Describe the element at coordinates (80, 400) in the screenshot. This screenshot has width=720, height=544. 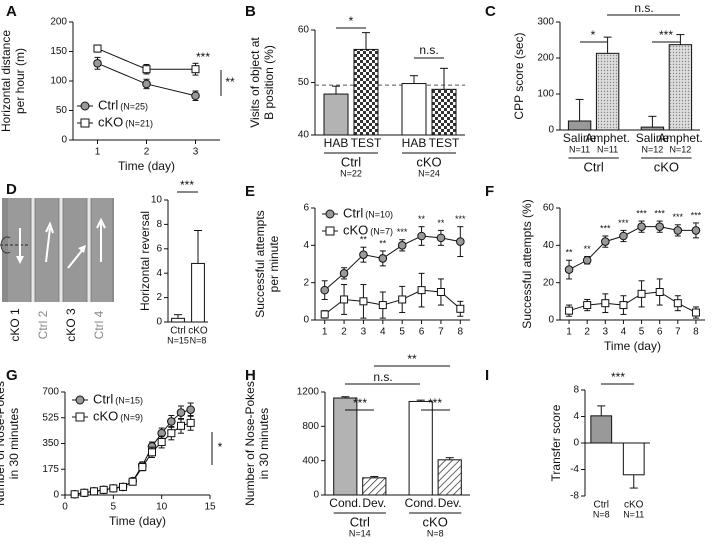
I see `legend-marker` at that location.